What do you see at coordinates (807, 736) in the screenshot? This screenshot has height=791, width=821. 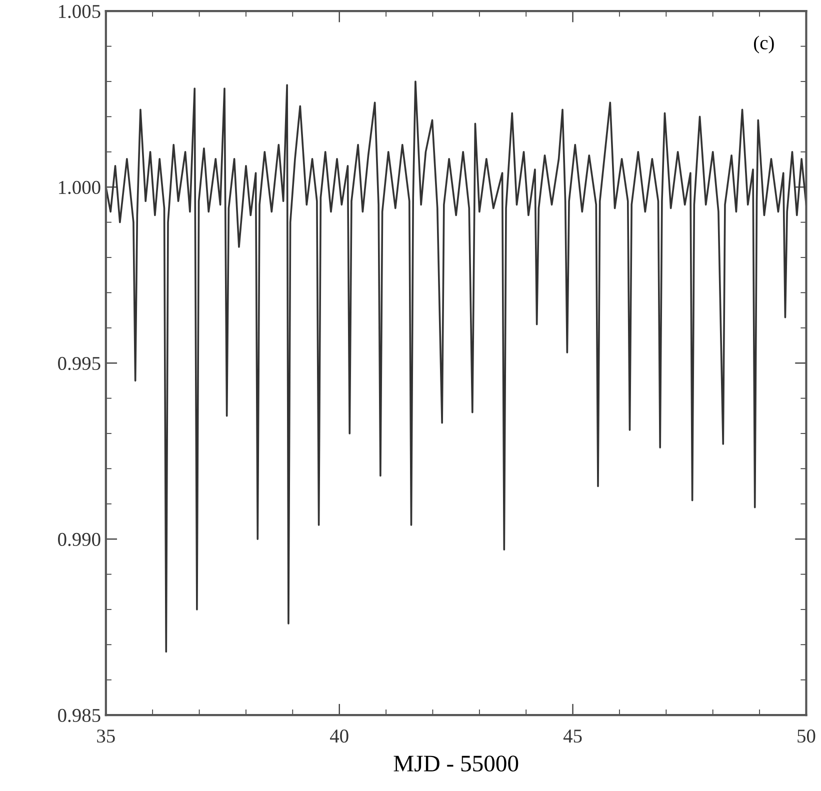 I see `x-tick-label: 50` at bounding box center [807, 736].